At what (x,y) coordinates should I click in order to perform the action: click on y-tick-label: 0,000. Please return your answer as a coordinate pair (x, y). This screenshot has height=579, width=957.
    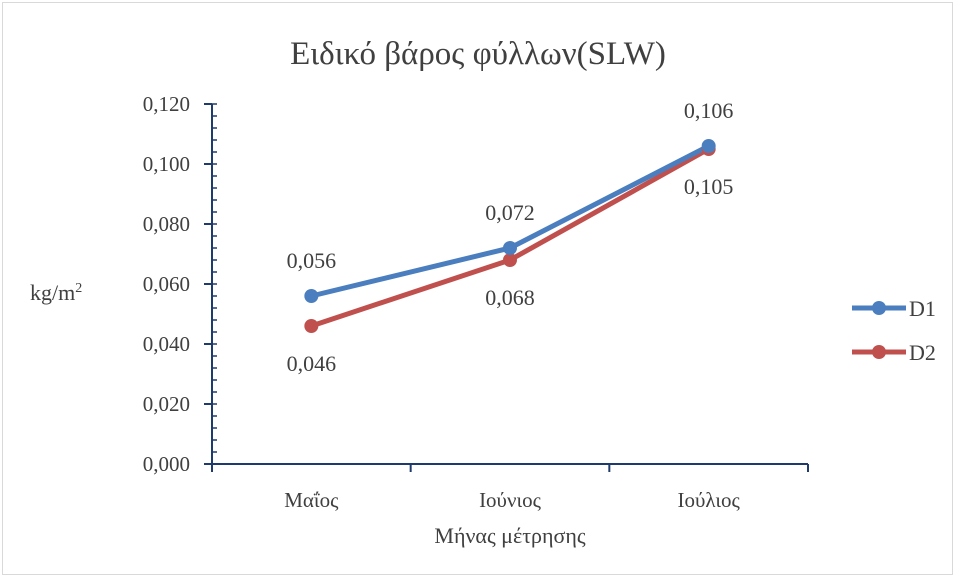
    Looking at the image, I should click on (166, 464).